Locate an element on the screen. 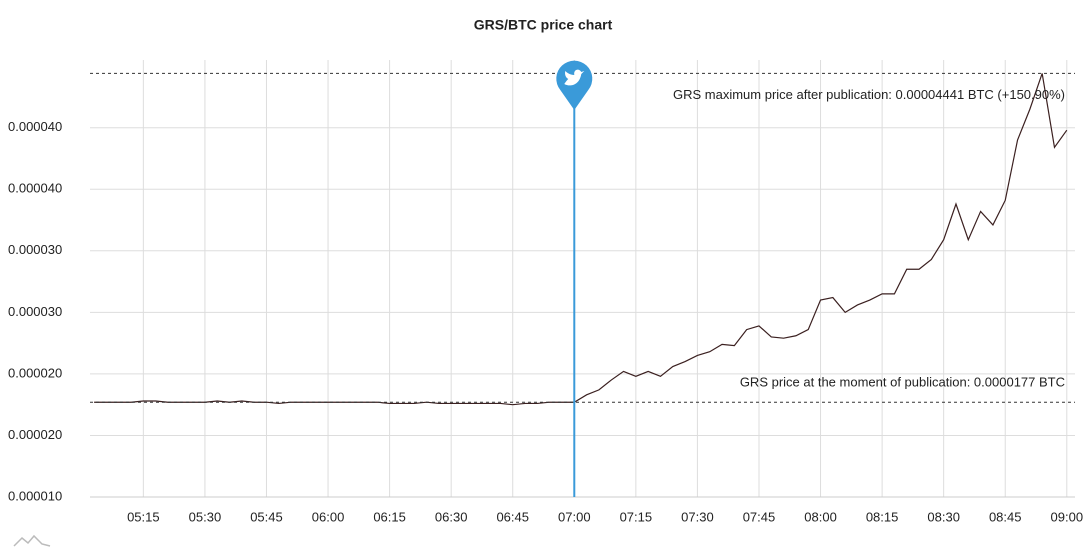 This screenshot has height=551, width=1086. chart-title: GRS/BTC price chart is located at coordinates (543, 25).